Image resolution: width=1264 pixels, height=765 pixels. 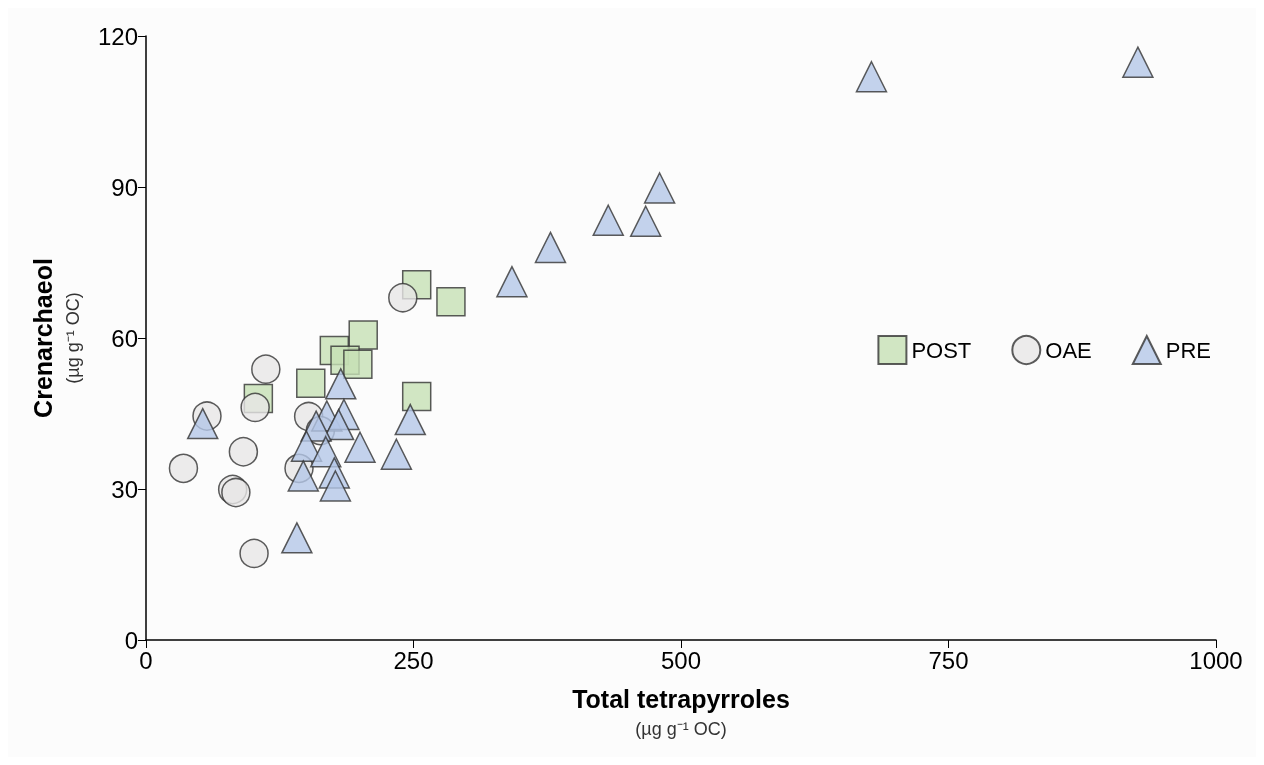 What do you see at coordinates (124, 338) in the screenshot?
I see `y-tick-label: 60` at bounding box center [124, 338].